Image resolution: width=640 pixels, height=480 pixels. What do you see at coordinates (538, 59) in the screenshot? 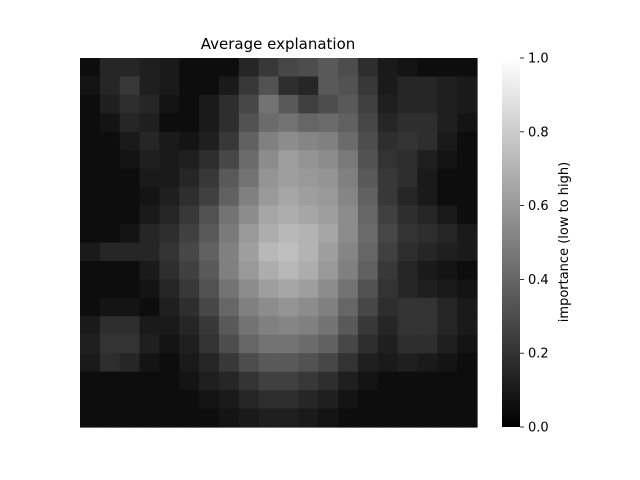
I see `colorbar-tick-label: 1.0` at bounding box center [538, 59].